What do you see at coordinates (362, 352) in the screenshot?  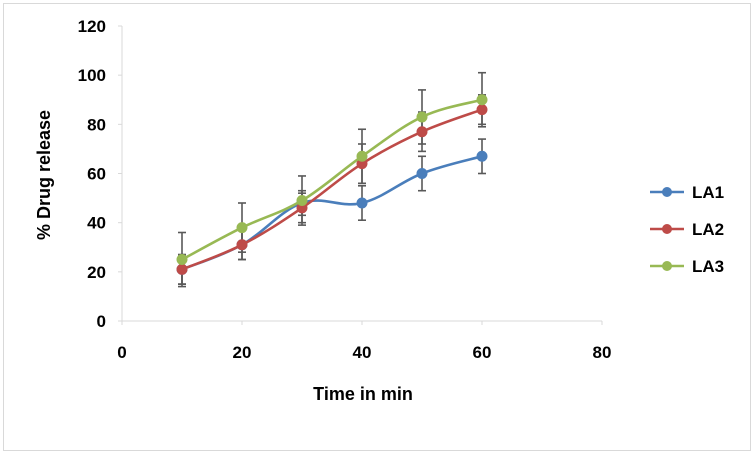 I see `x-tick-label: 40` at bounding box center [362, 352].